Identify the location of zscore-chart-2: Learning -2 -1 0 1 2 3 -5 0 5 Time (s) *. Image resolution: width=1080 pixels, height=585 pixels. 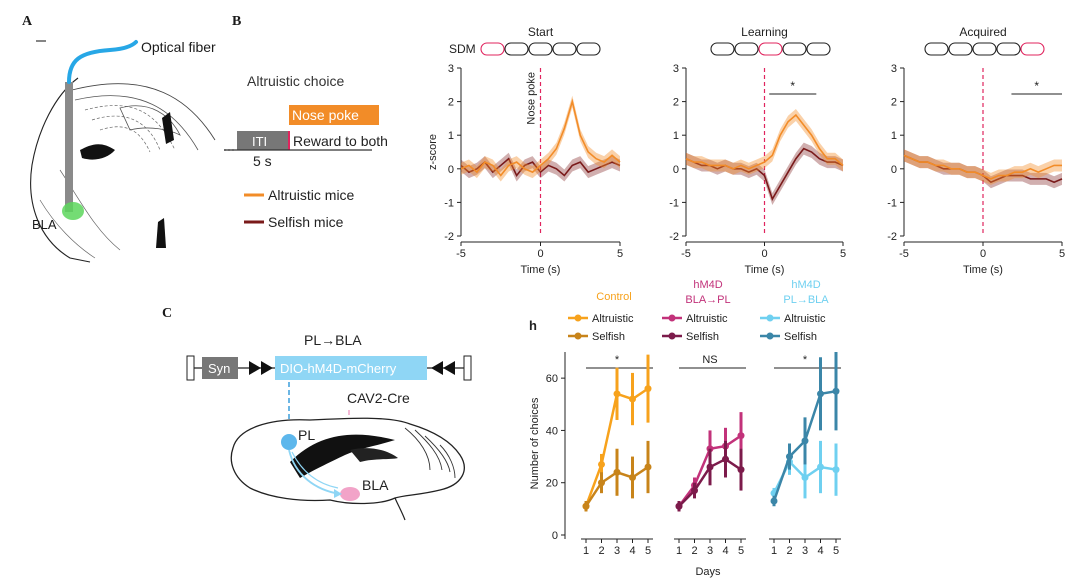
(757, 150).